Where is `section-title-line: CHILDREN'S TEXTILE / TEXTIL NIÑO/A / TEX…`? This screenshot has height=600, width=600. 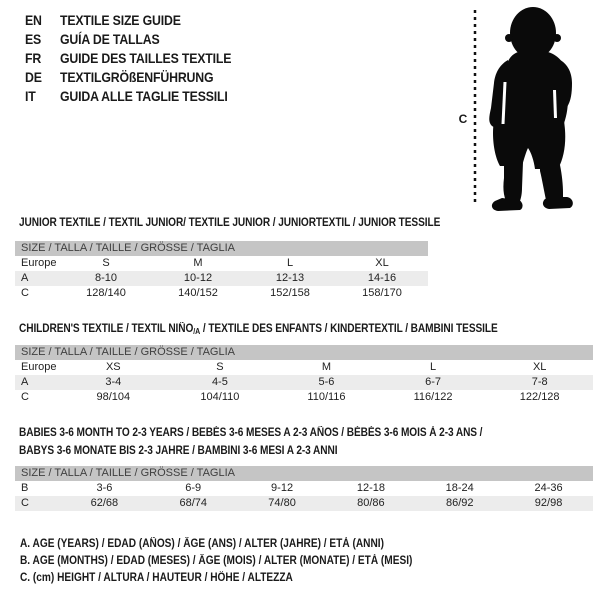
section-title-line: CHILDREN'S TEXTILE / TEXTIL NIÑO/A / TEX… is located at coordinates (258, 329).